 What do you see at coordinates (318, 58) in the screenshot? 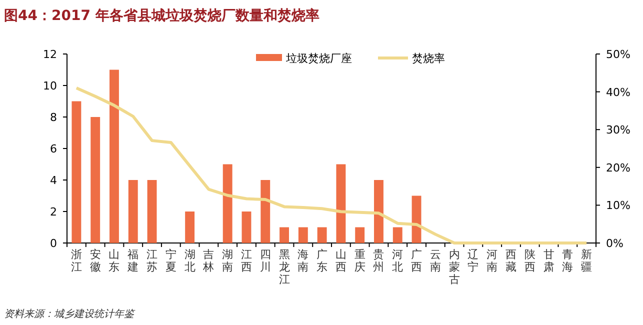
I see `legend-label: 垃圾焚烧厂座` at bounding box center [318, 58].